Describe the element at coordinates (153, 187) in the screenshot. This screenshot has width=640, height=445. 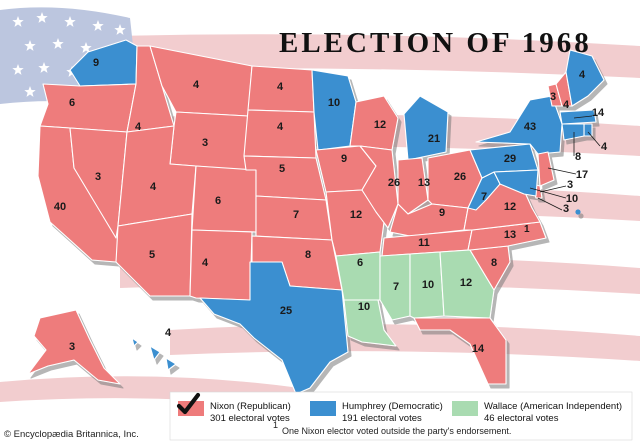
I see `ev-label-ut: 4` at that location.